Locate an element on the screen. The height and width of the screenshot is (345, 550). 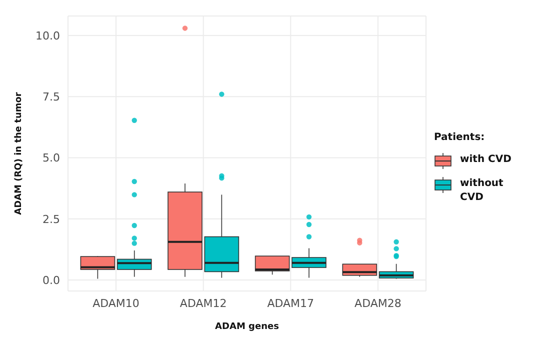
x-tick-label: ADAM28 is located at coordinates (378, 303).